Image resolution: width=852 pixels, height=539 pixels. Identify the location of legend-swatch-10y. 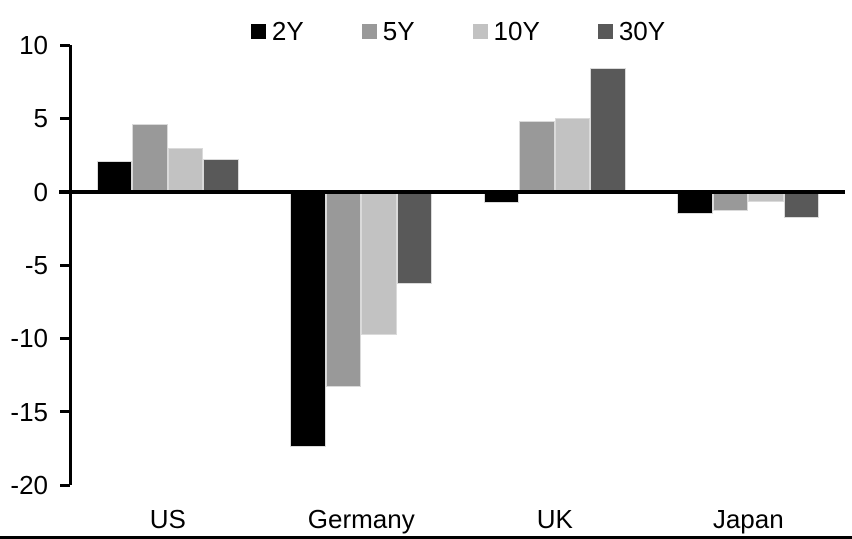
(480, 31).